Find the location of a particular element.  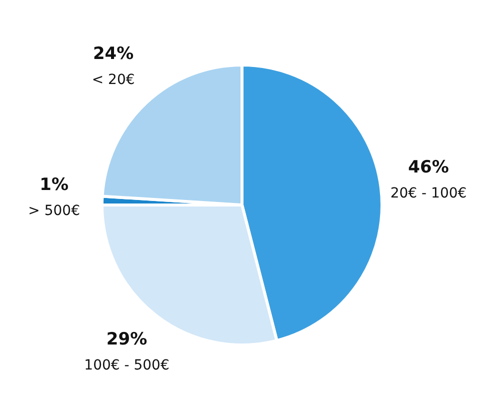

data-label: 1% is located at coordinates (54, 185).